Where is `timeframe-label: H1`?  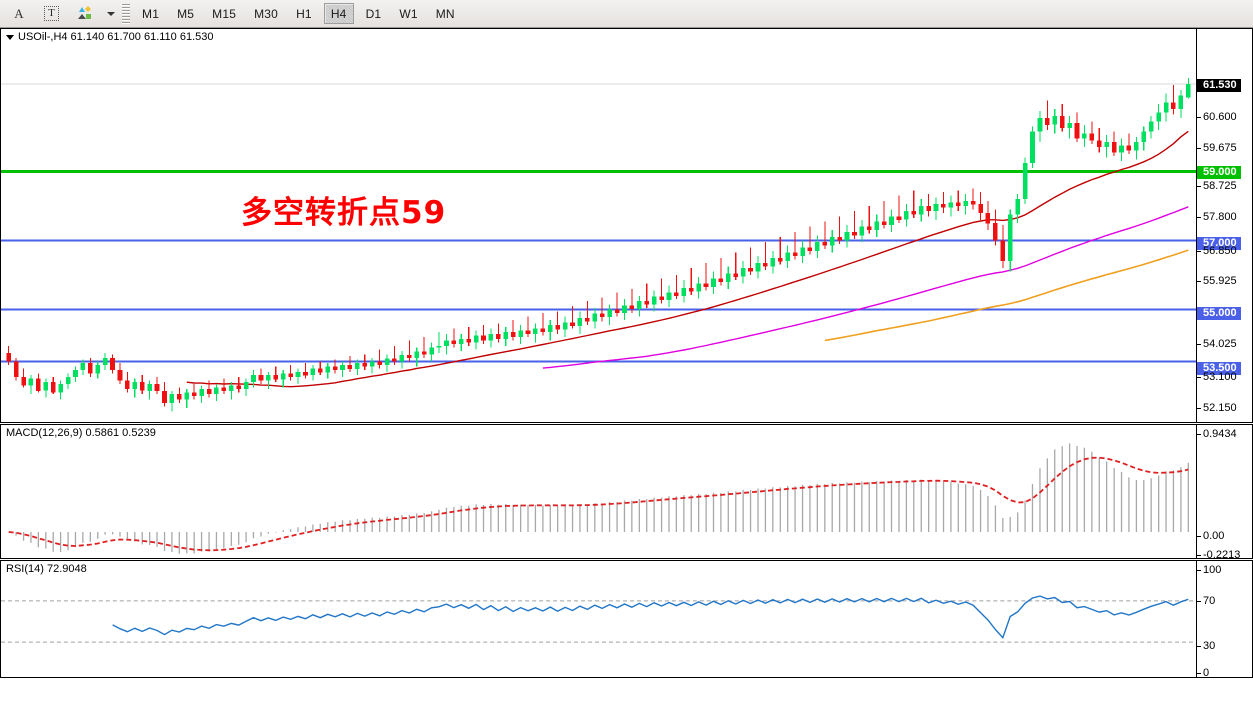
timeframe-label: H1 is located at coordinates (304, 13).